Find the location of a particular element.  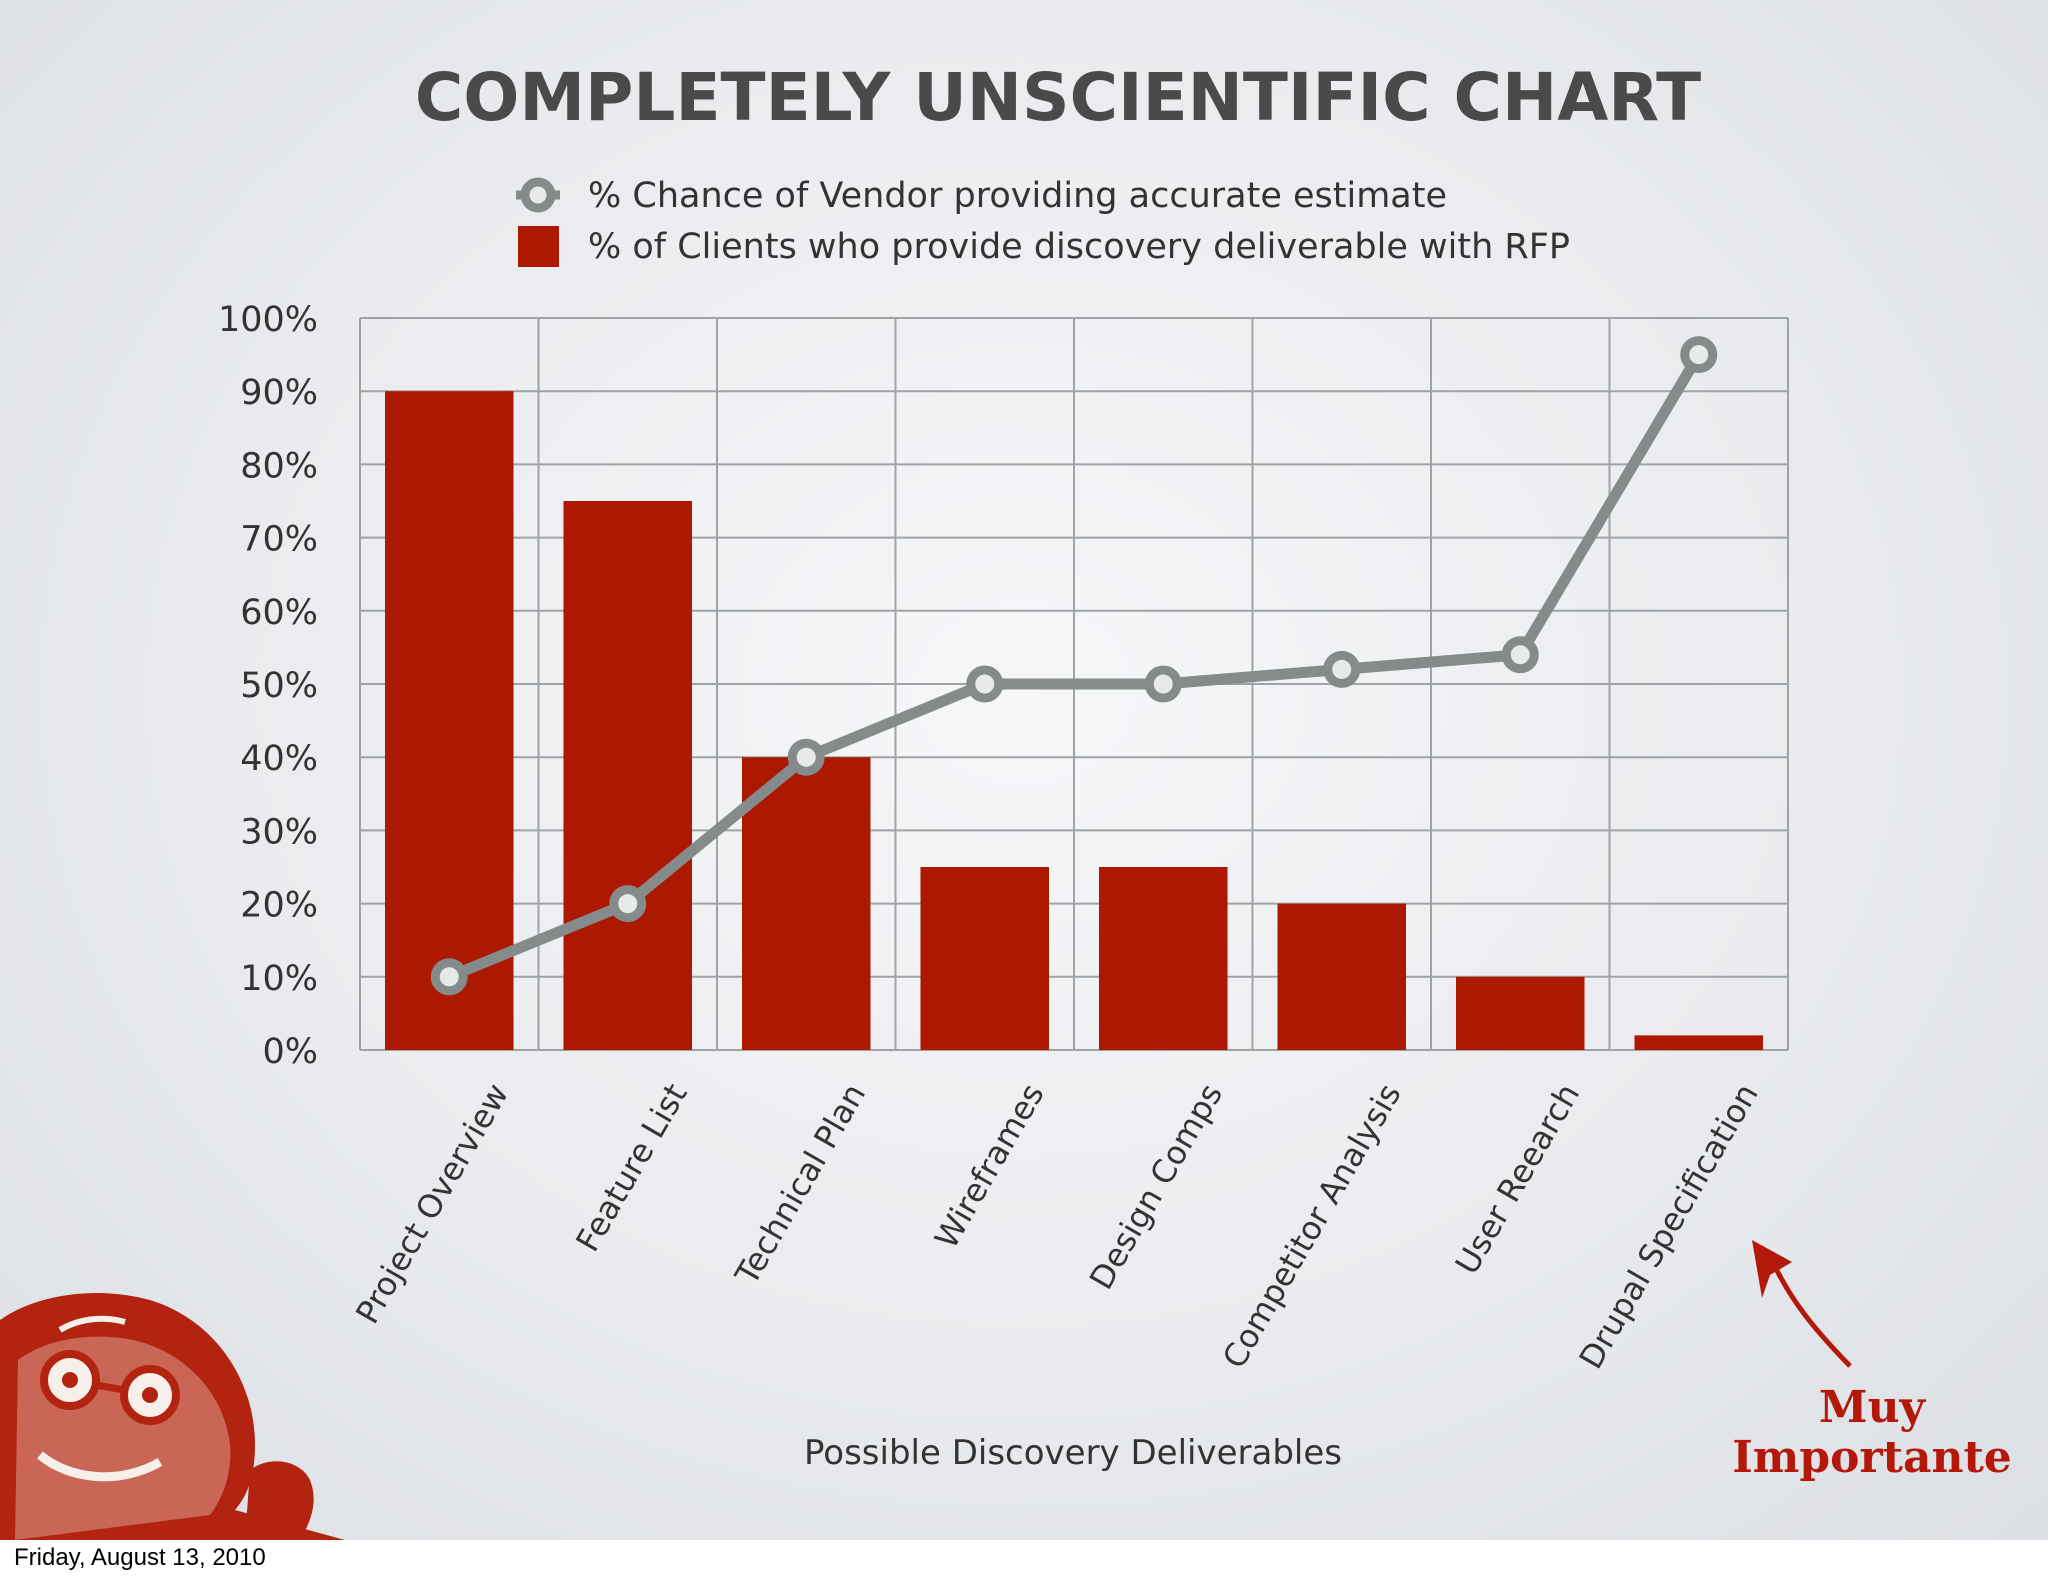

x-tick-label: Project Overview is located at coordinates (432, 1203).